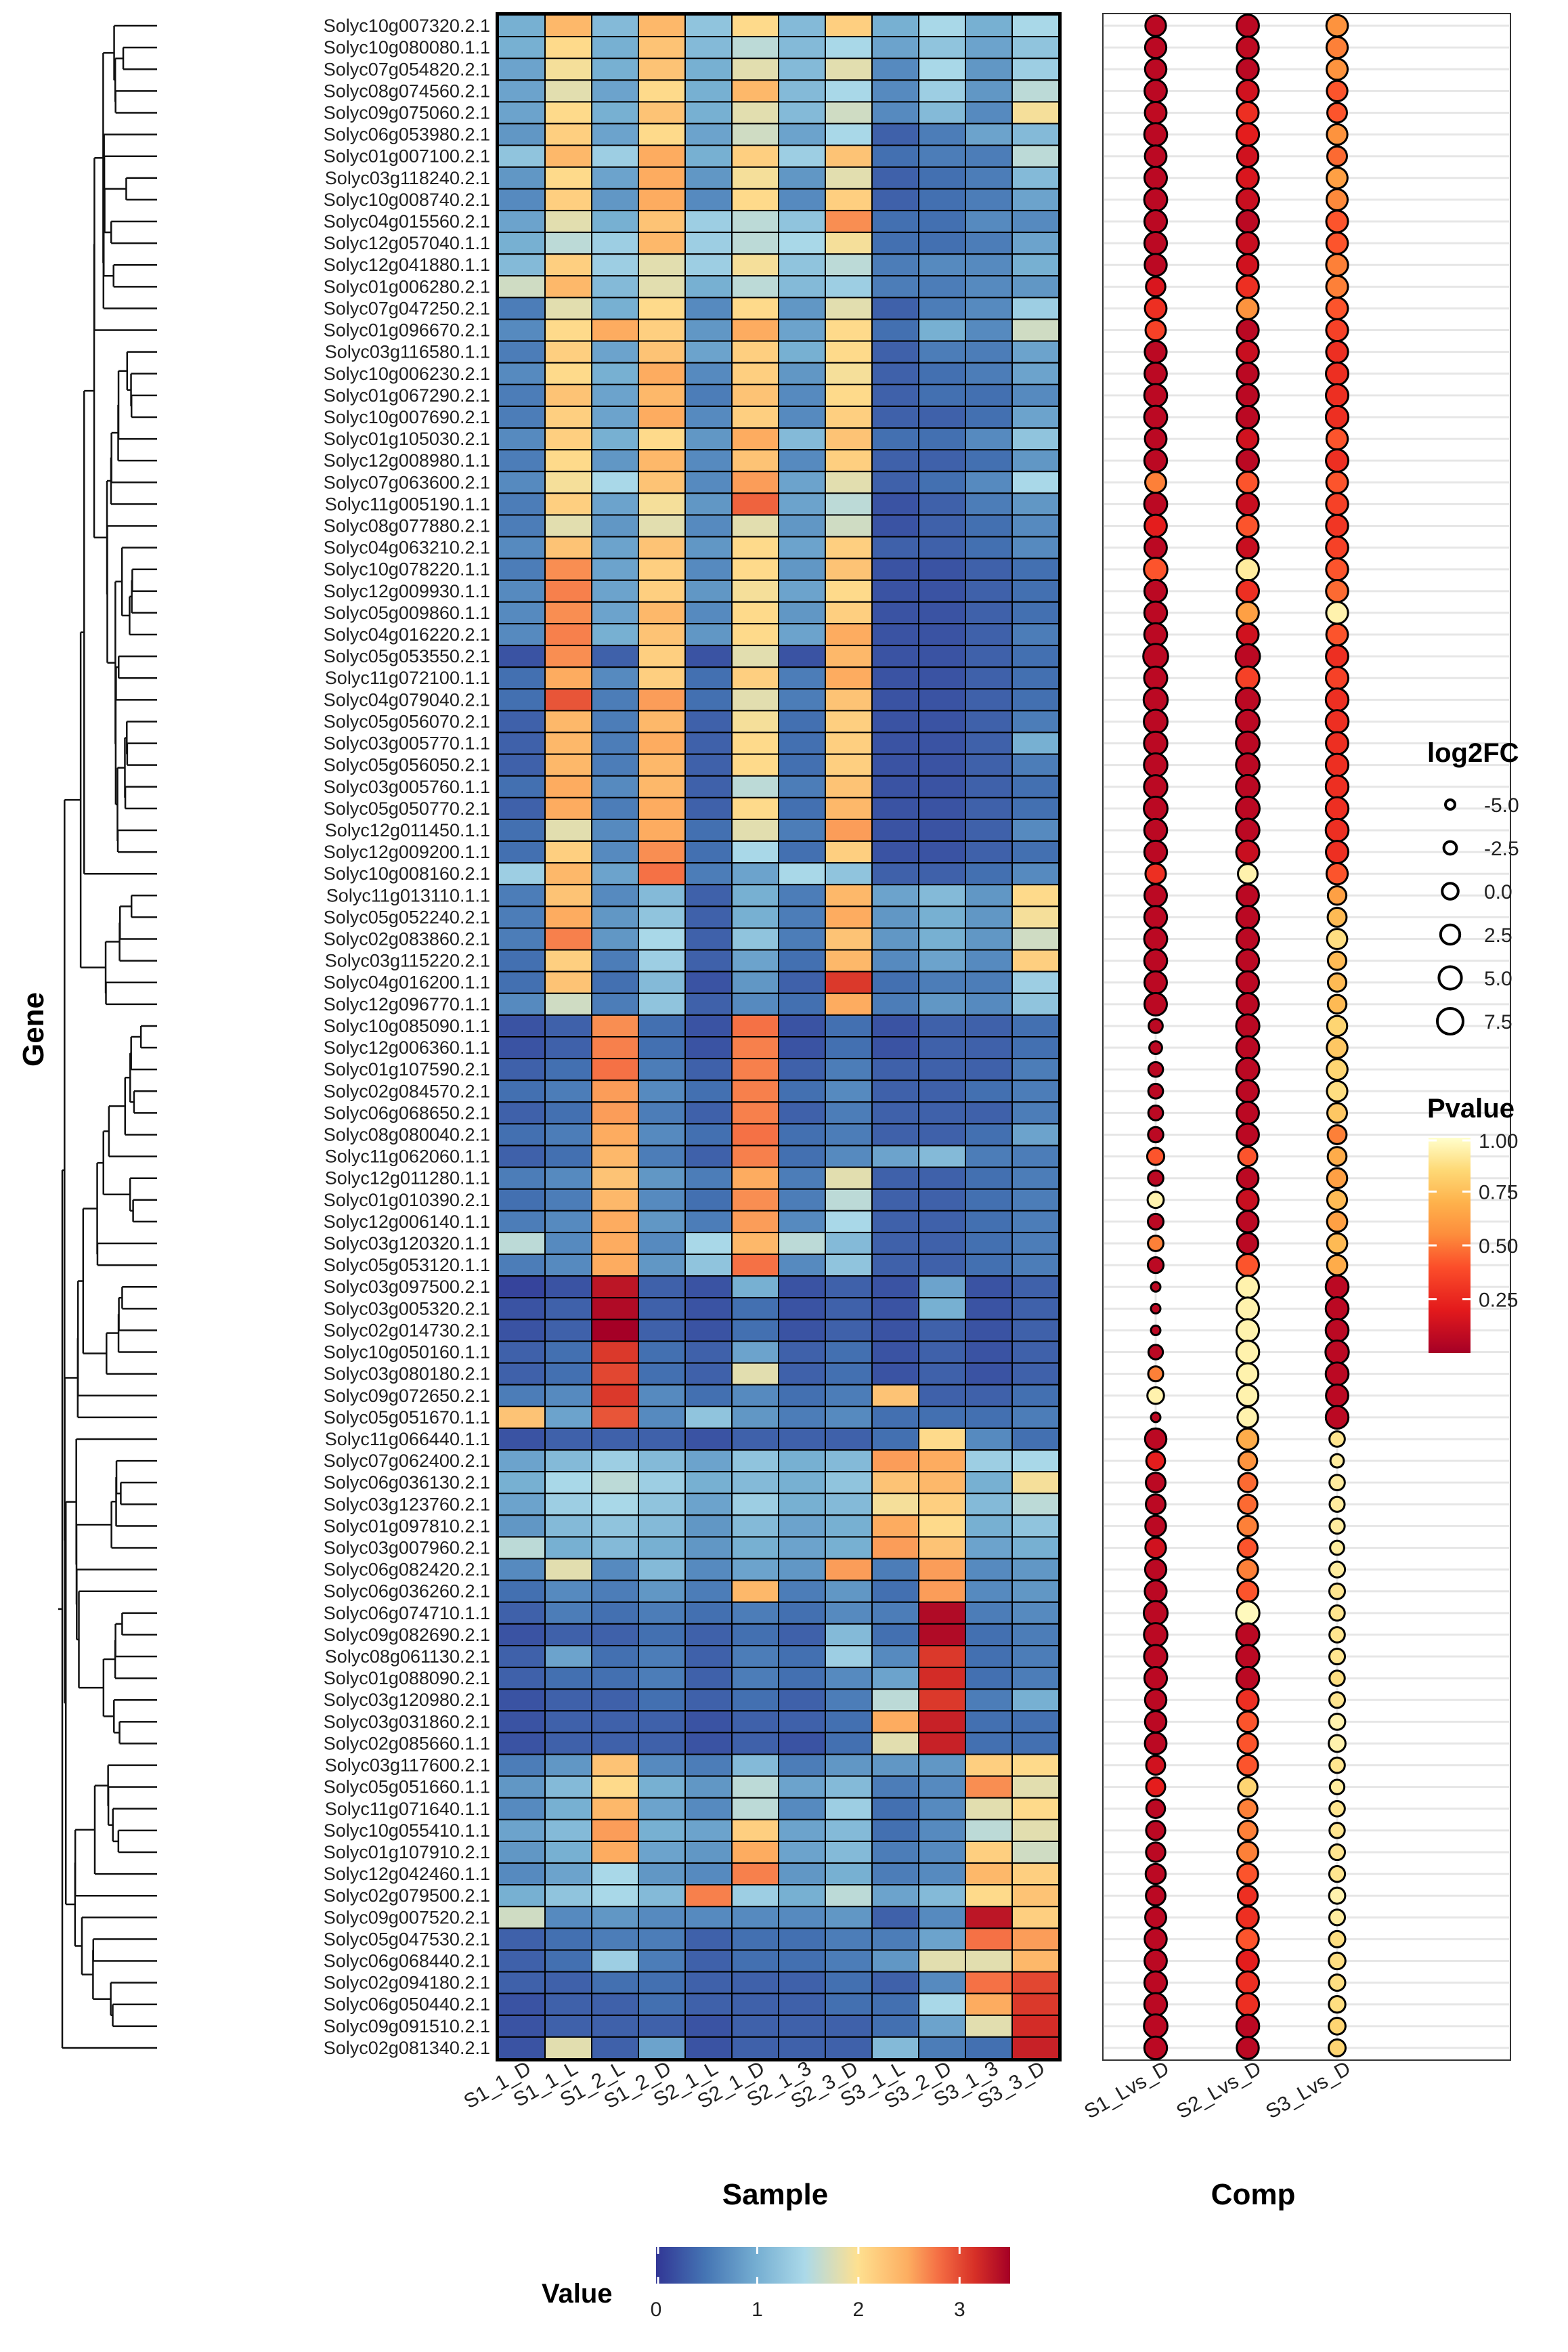 This screenshot has height=2352, width=1568. I want to click on gene-label: Solyc03g120320.1.1, so click(407, 1243).